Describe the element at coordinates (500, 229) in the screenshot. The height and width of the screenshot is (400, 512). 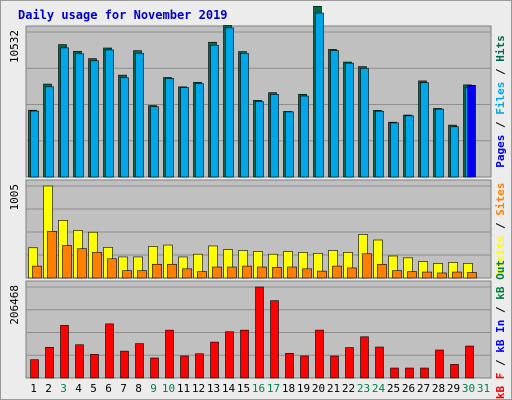
I see `legend-labels: Visits / Sites` at that location.